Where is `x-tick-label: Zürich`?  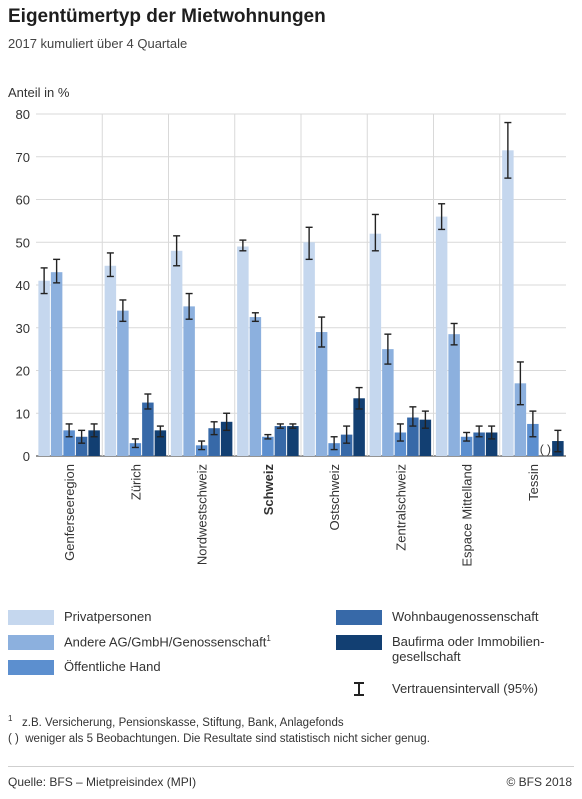
x-tick-label: Zürich is located at coordinates (135, 482).